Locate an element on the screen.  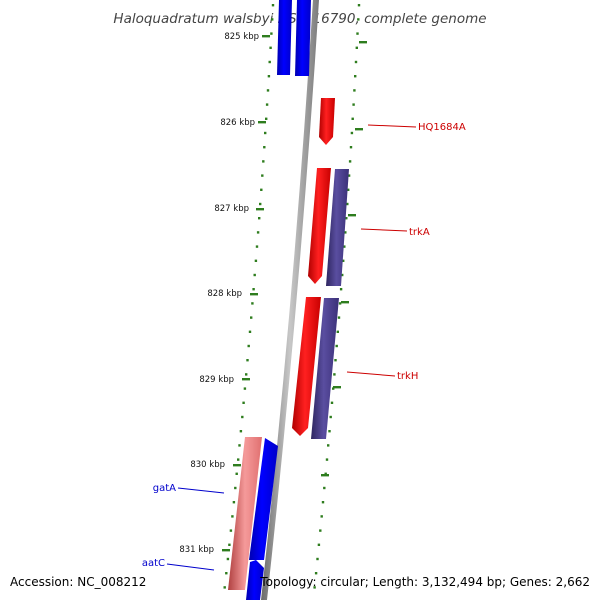
gene-trkA-red is located at coordinates (319, 226).